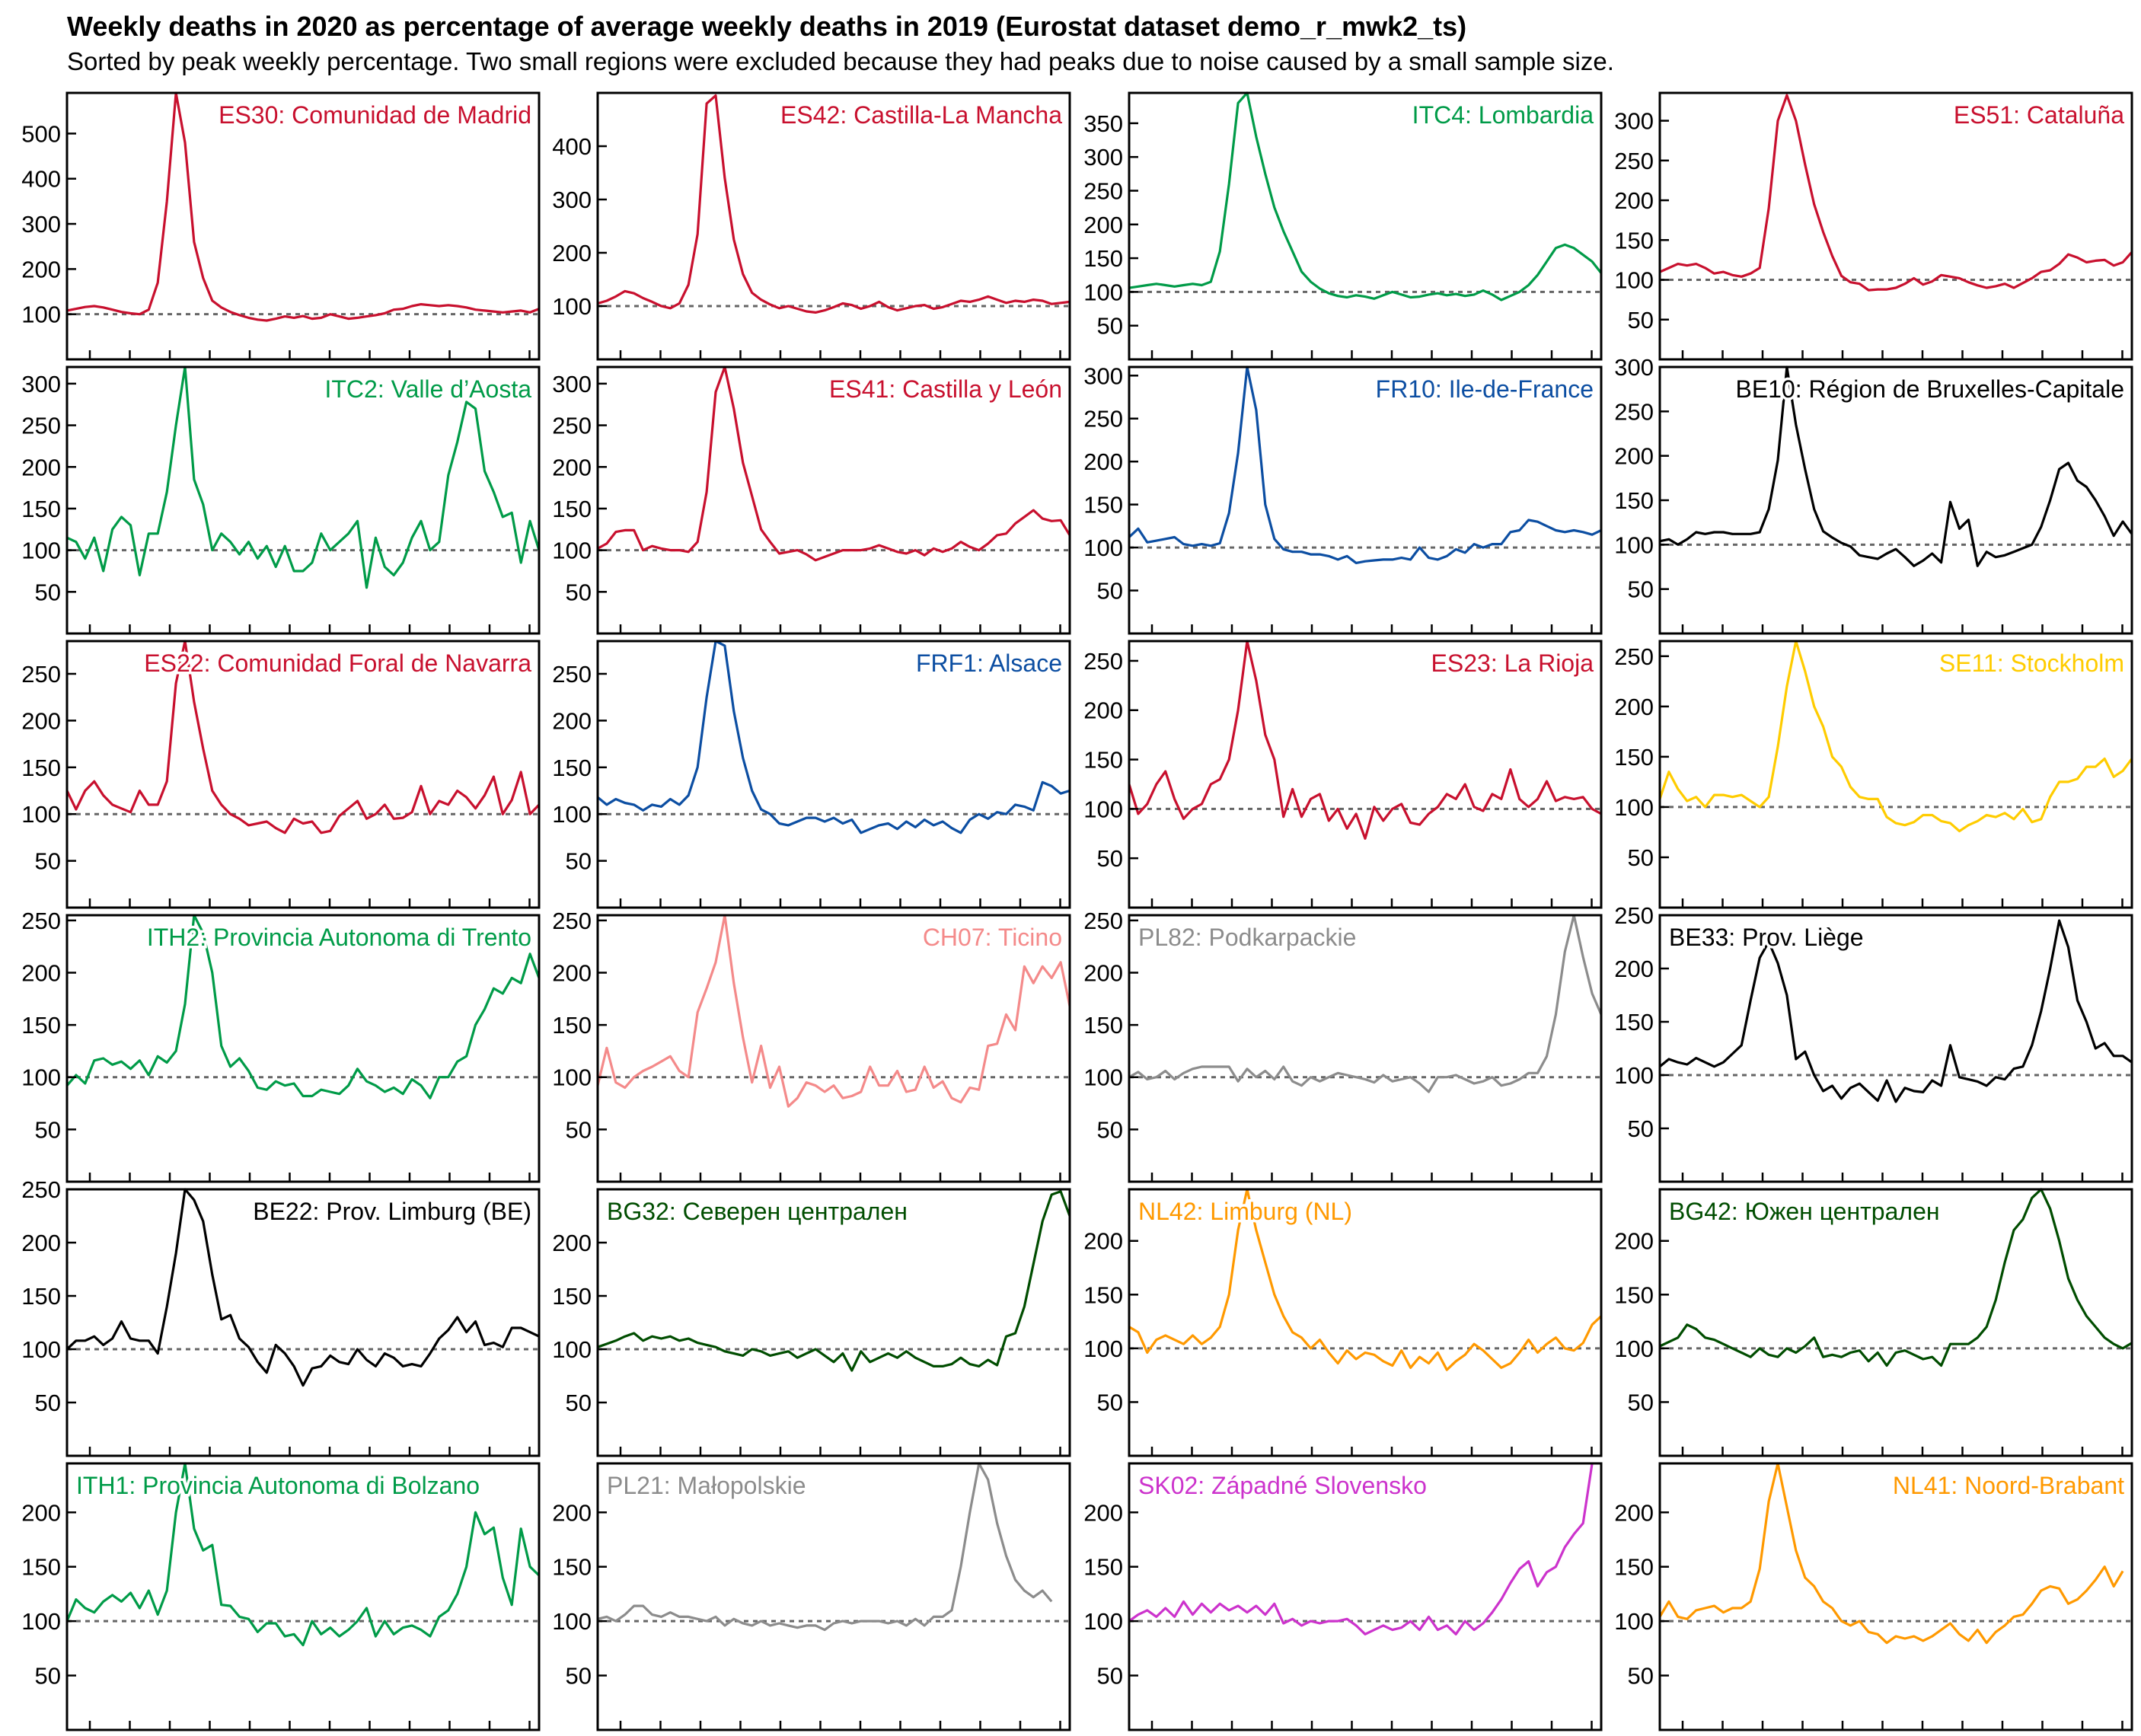 Image resolution: width=2141 pixels, height=1736 pixels. What do you see at coordinates (1503, 115) in the screenshot?
I see `panel-label: ITC4: Lombardia` at bounding box center [1503, 115].